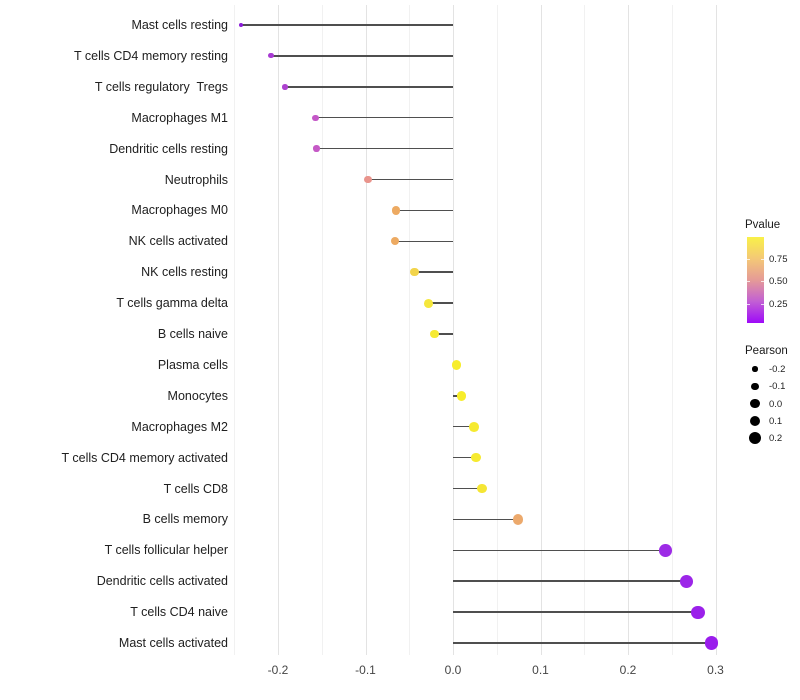 The width and height of the screenshot is (800, 700). I want to click on x-axis-tick-label: 0.2, so click(628, 670).